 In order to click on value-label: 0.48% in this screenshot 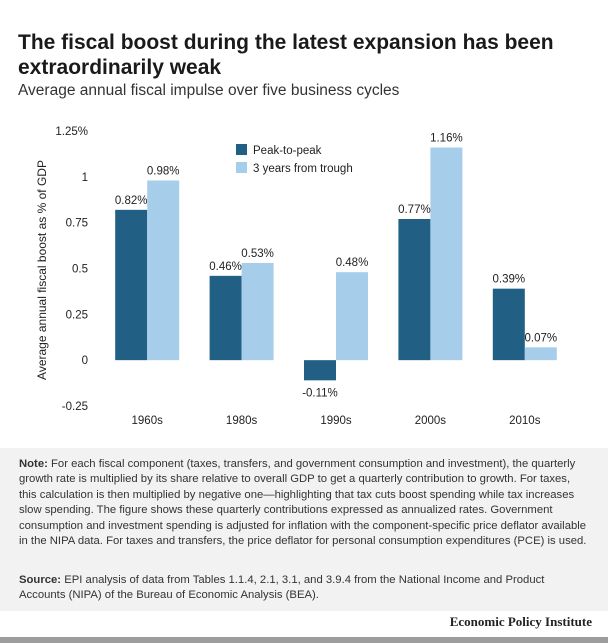, I will do `click(352, 263)`.